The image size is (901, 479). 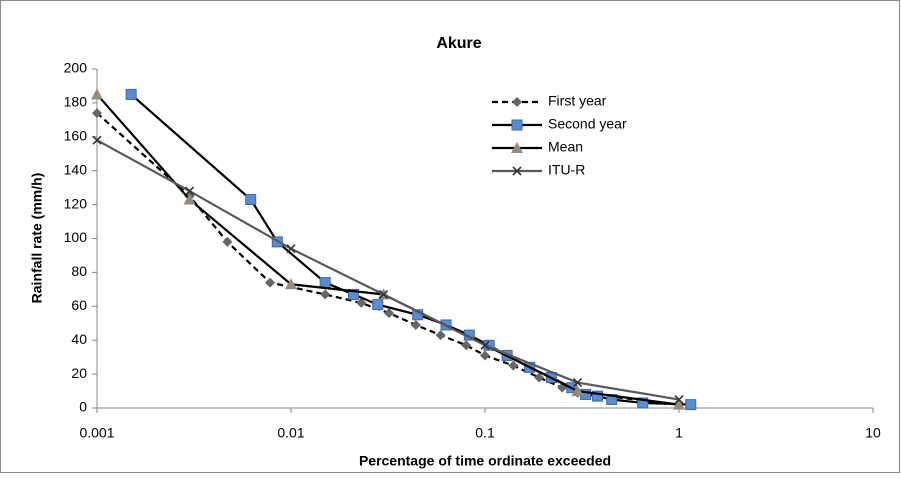 I want to click on y-tick-label: 180, so click(x=76, y=102).